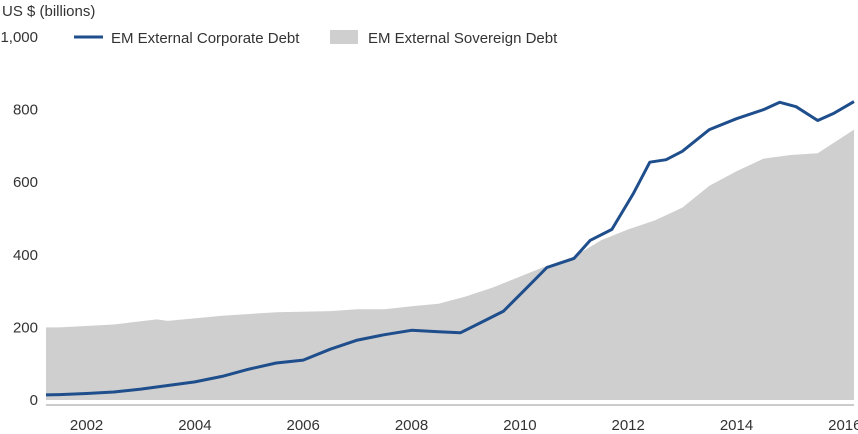 Image resolution: width=858 pixels, height=434 pixels. Describe the element at coordinates (25, 255) in the screenshot. I see `y-tick-label: 400` at that location.